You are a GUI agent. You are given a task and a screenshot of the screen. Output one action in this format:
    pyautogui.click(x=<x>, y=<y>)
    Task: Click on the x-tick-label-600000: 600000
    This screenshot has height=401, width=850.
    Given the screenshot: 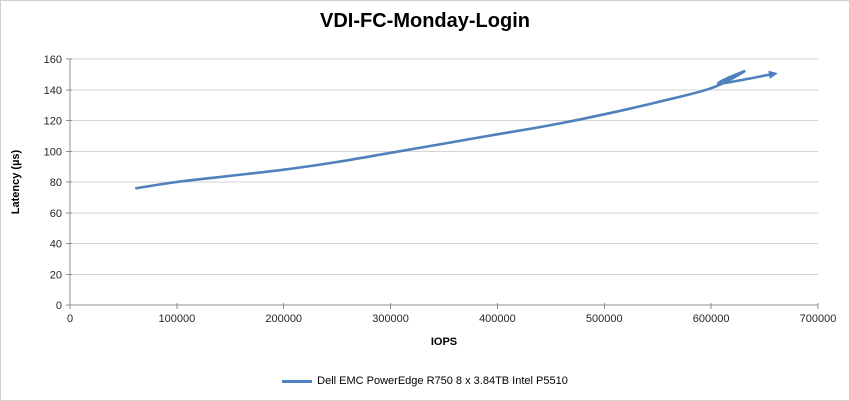 What is the action you would take?
    pyautogui.click(x=711, y=319)
    